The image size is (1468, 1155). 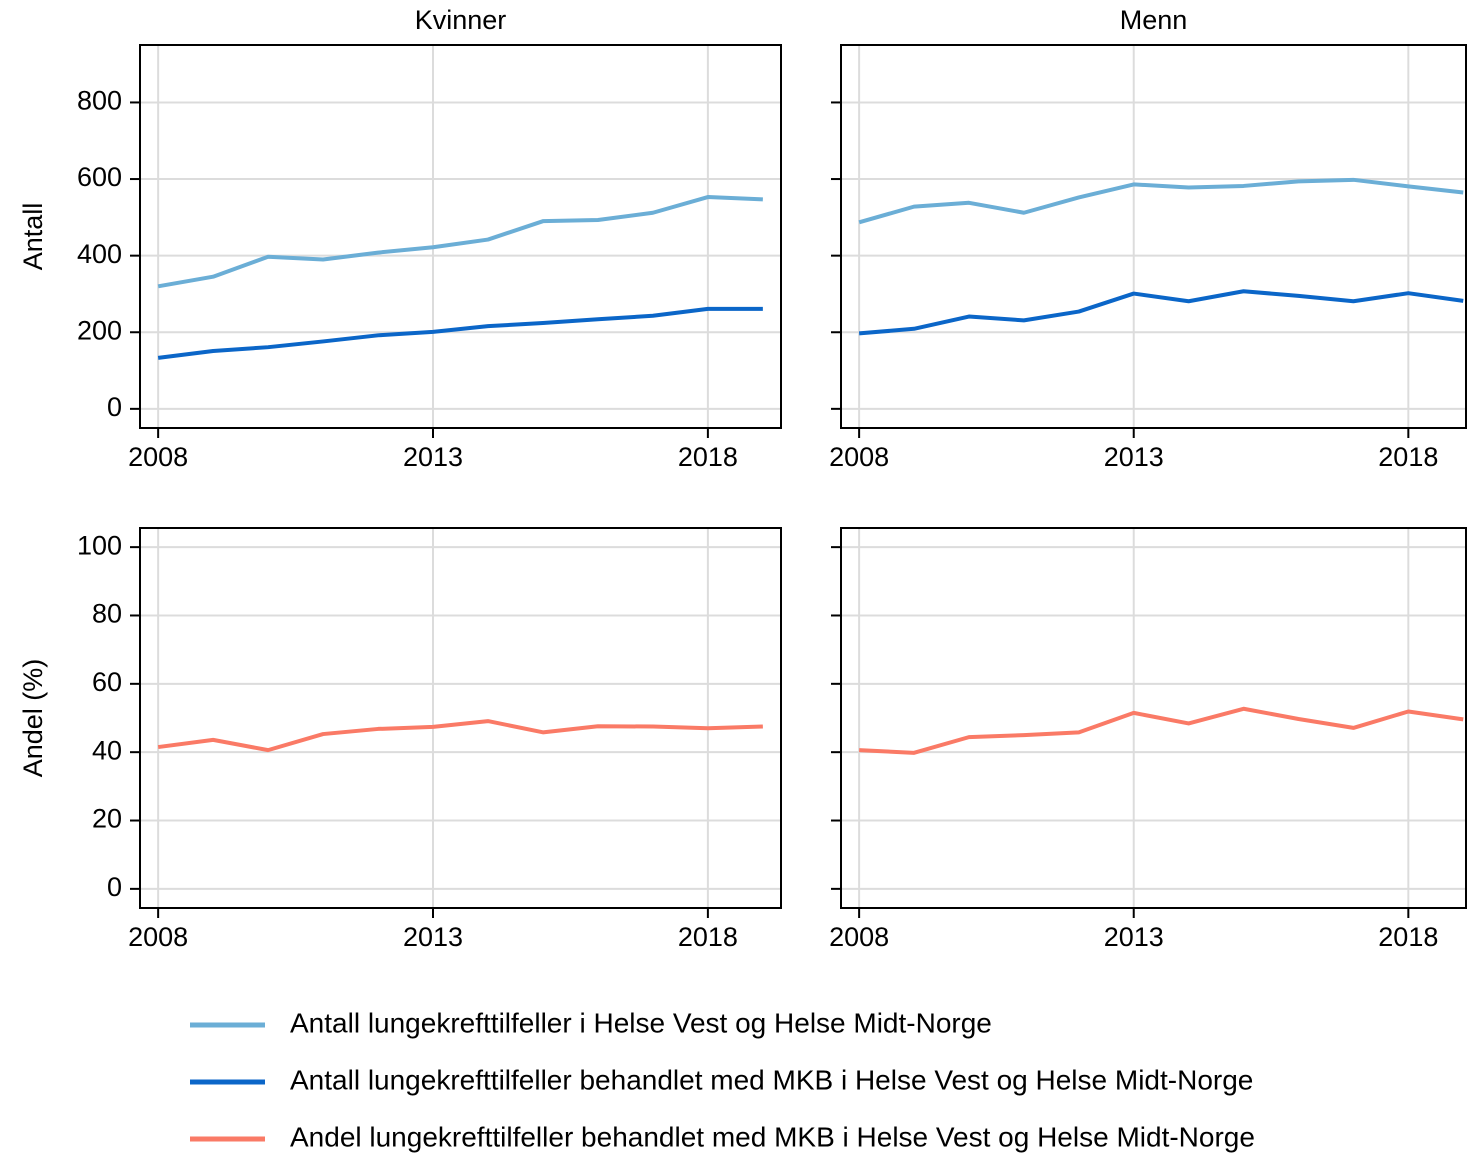 I want to click on y-tick-label: 400, so click(x=99, y=254).